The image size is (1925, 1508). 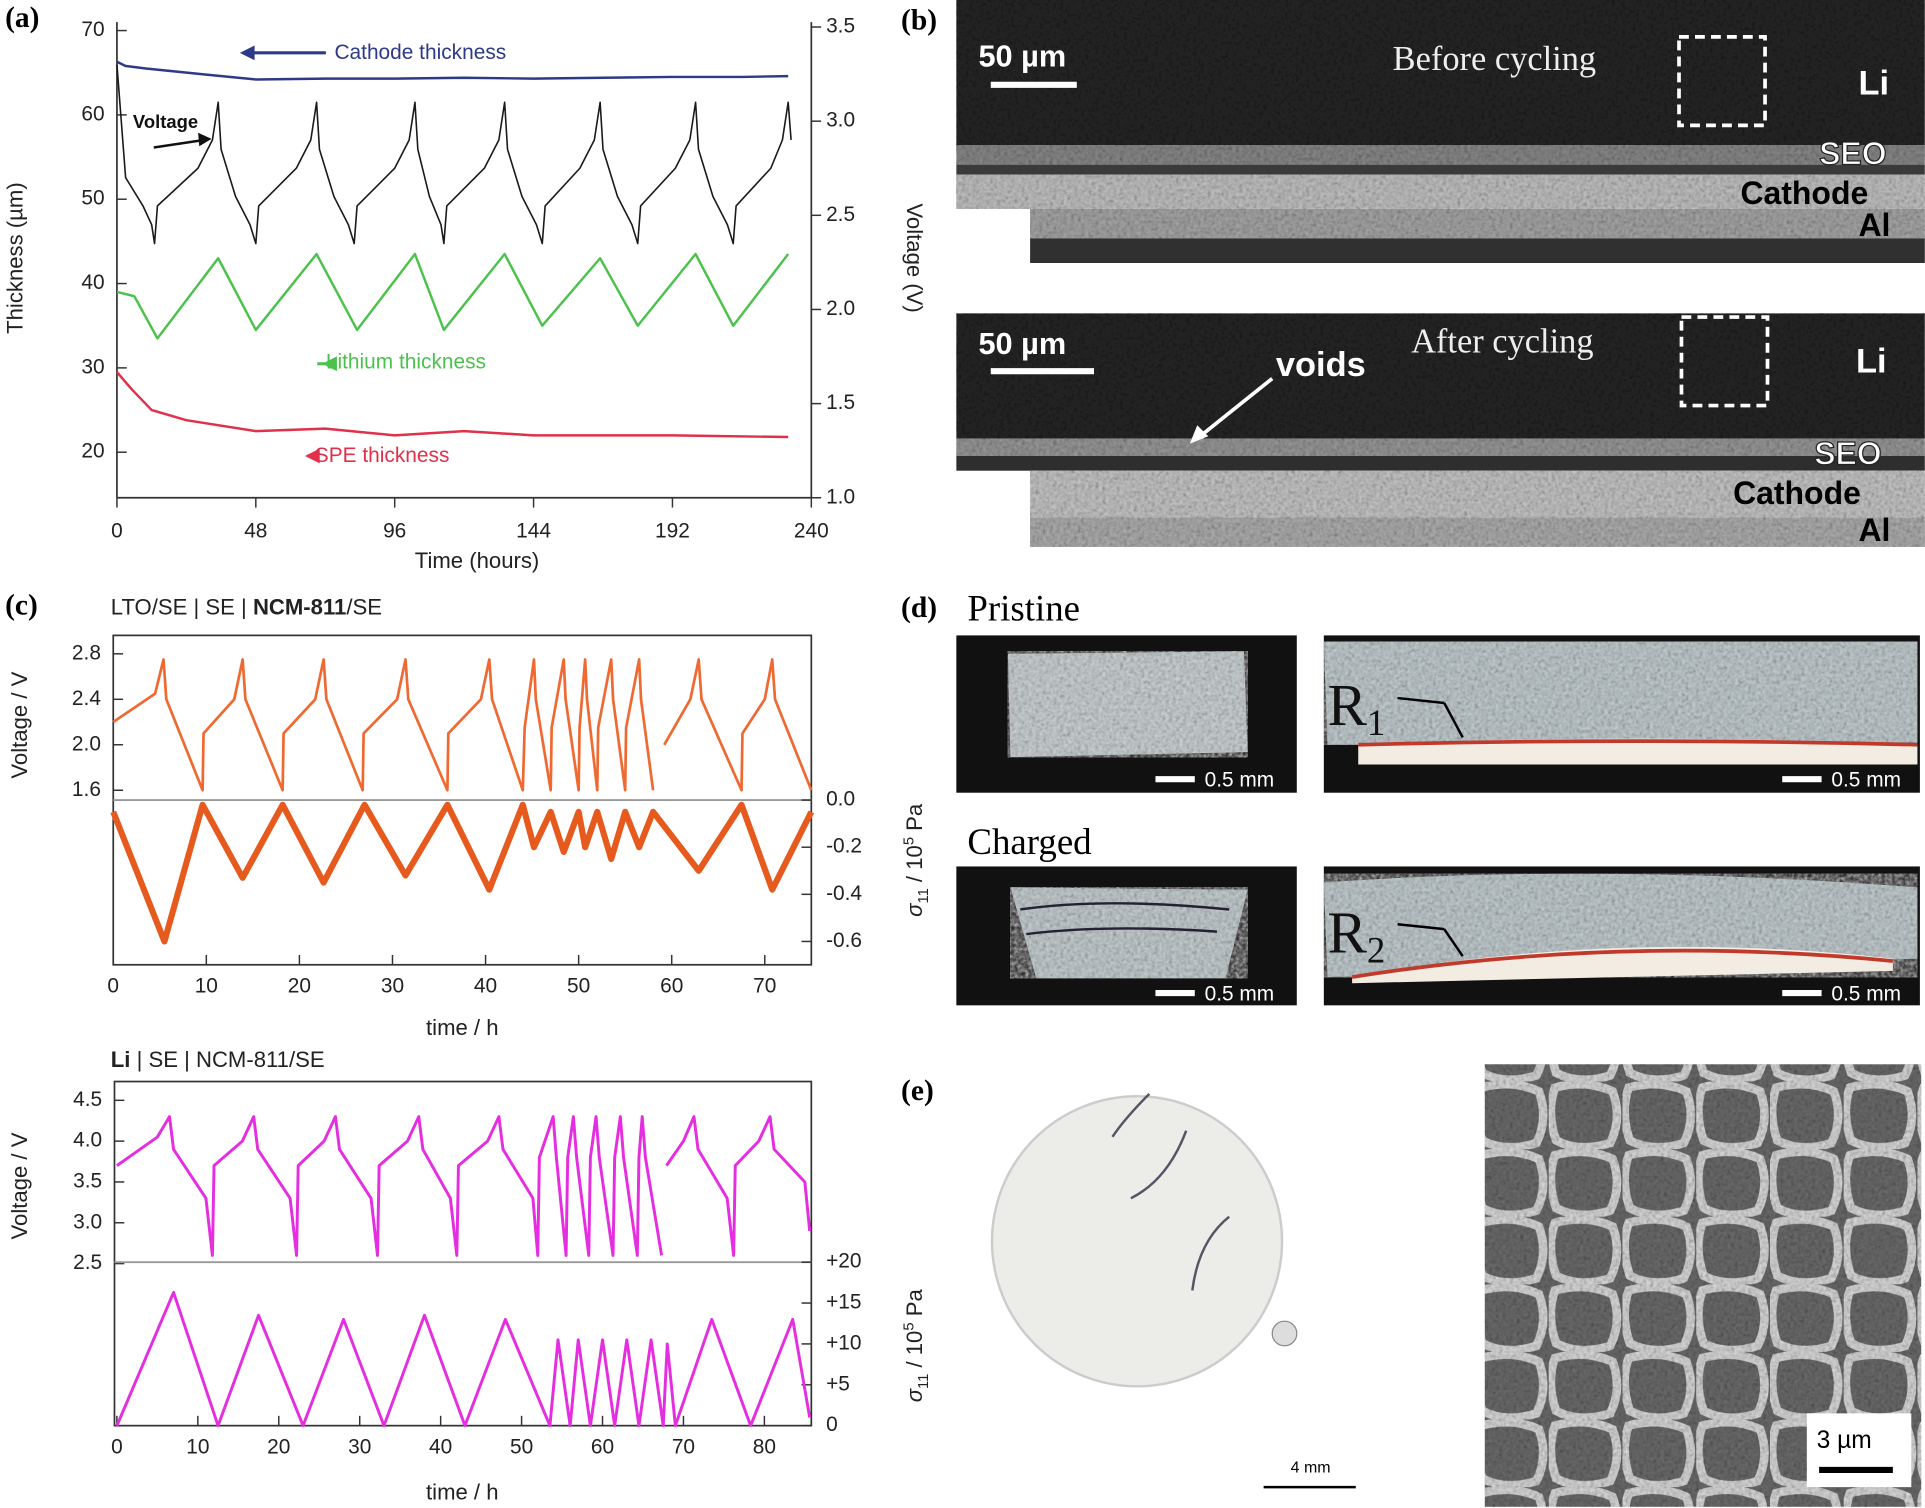 I want to click on series-annotation: SPE thickness, so click(x=382, y=455).